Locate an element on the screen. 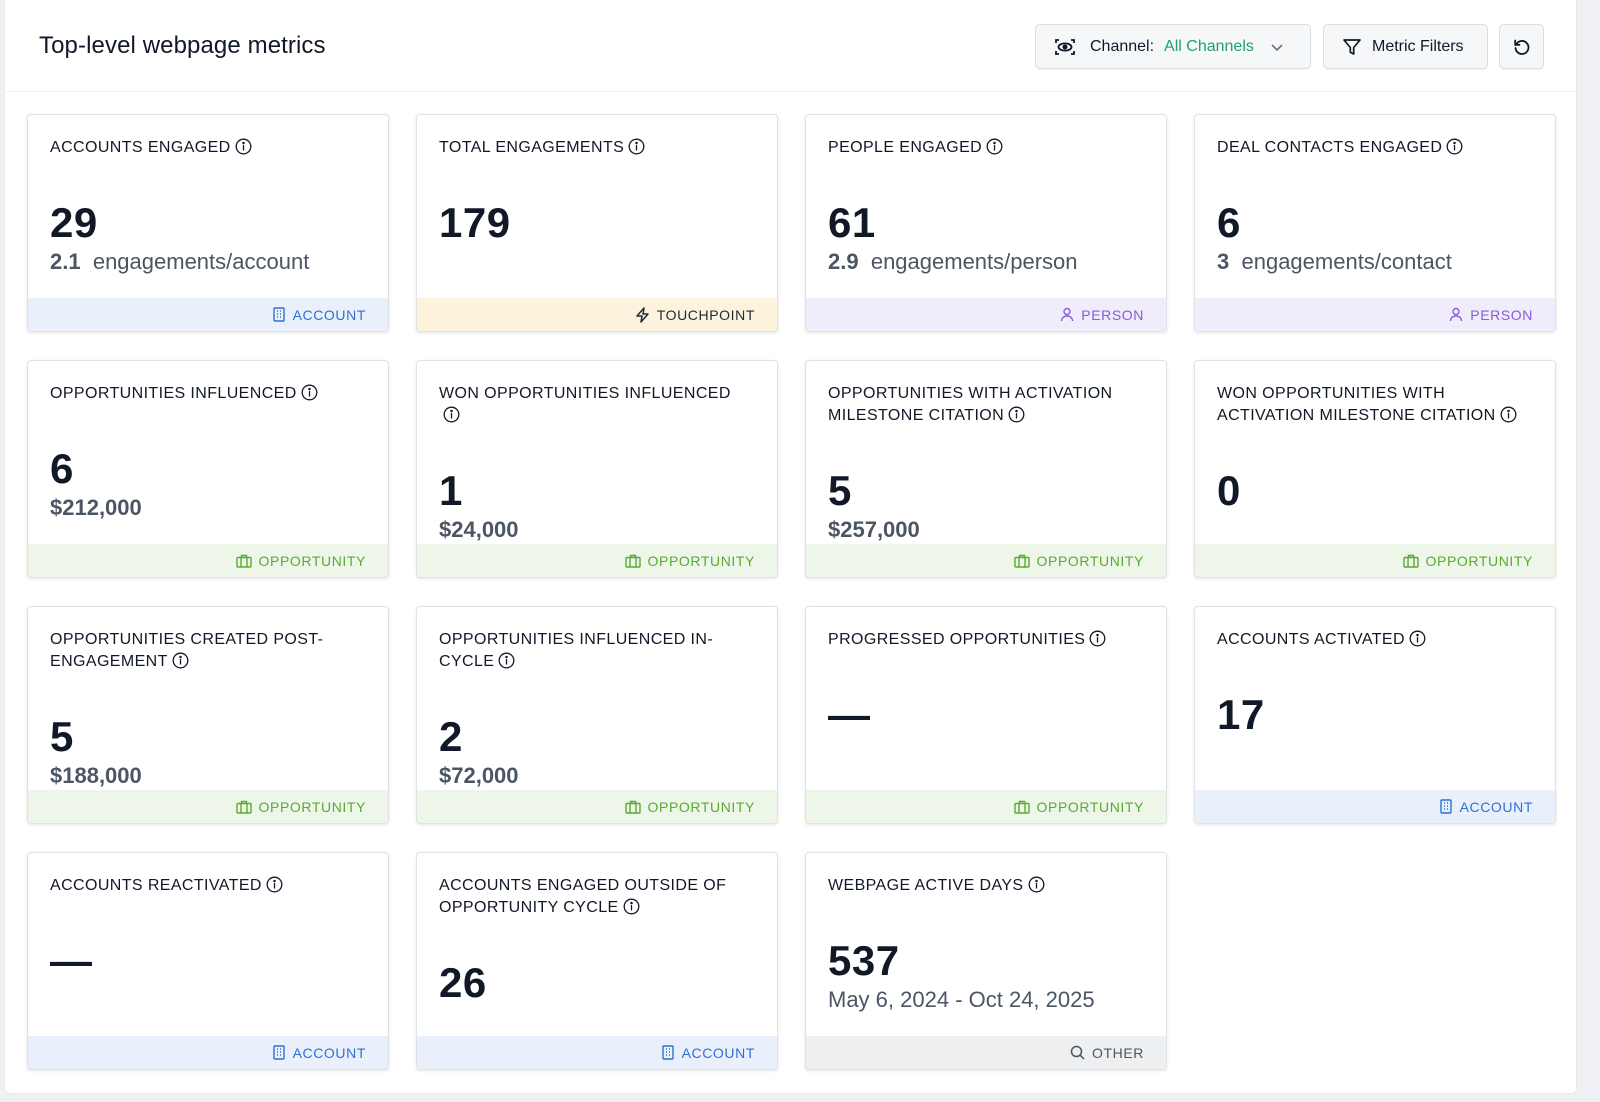 The width and height of the screenshot is (1600, 1102). ratio-unit: engagements/person is located at coordinates (974, 261).